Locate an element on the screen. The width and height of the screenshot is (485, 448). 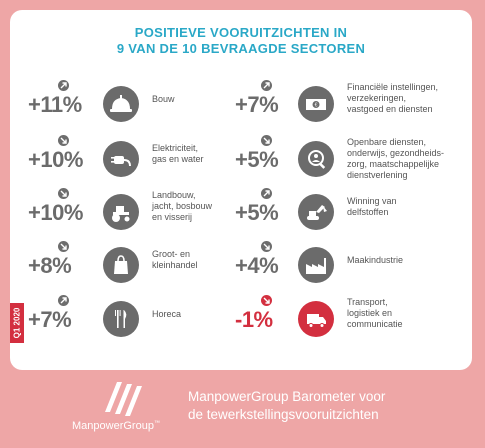
sector-label-line: Financiële instellingen, is located at coordinates (393, 87).